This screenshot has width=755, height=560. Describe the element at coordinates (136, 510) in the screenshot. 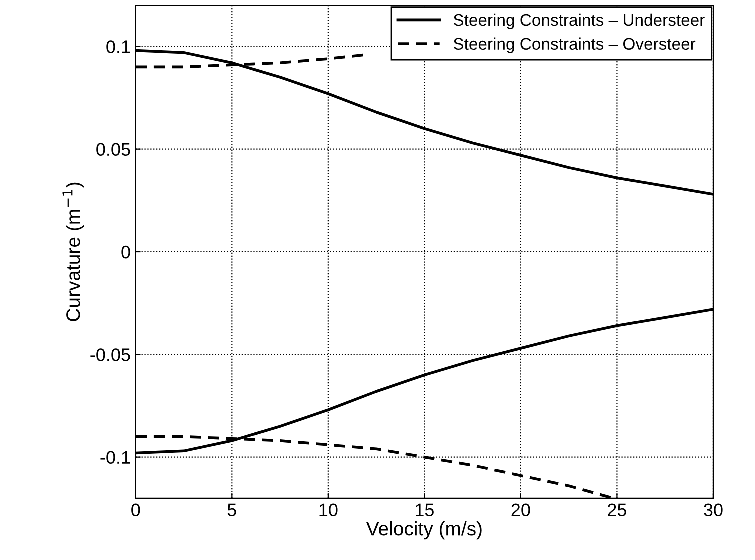

I see `x-tick-label: 0` at that location.